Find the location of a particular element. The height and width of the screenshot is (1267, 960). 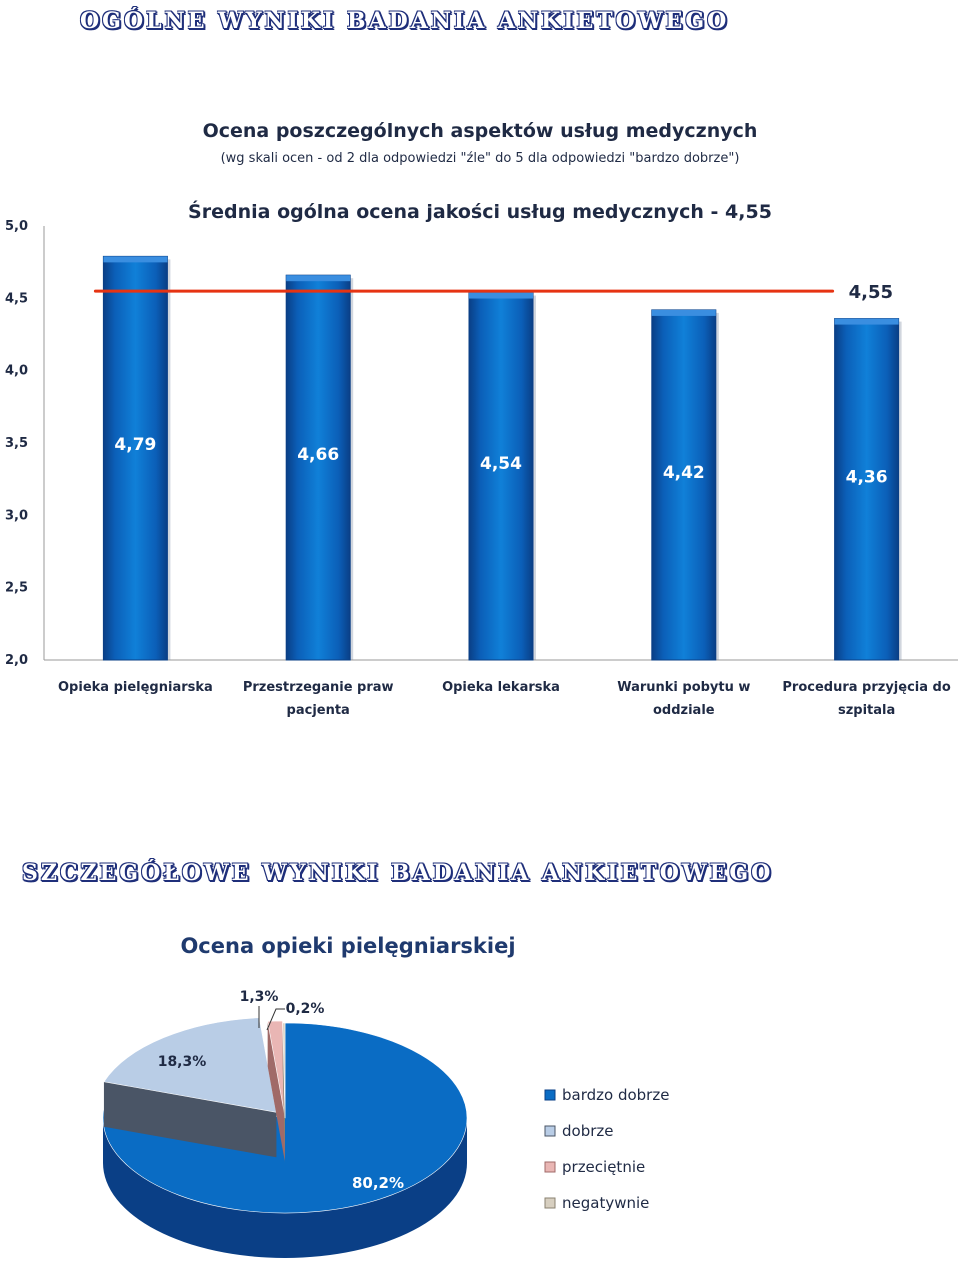

bar-value-label: 4,66 is located at coordinates (318, 455).